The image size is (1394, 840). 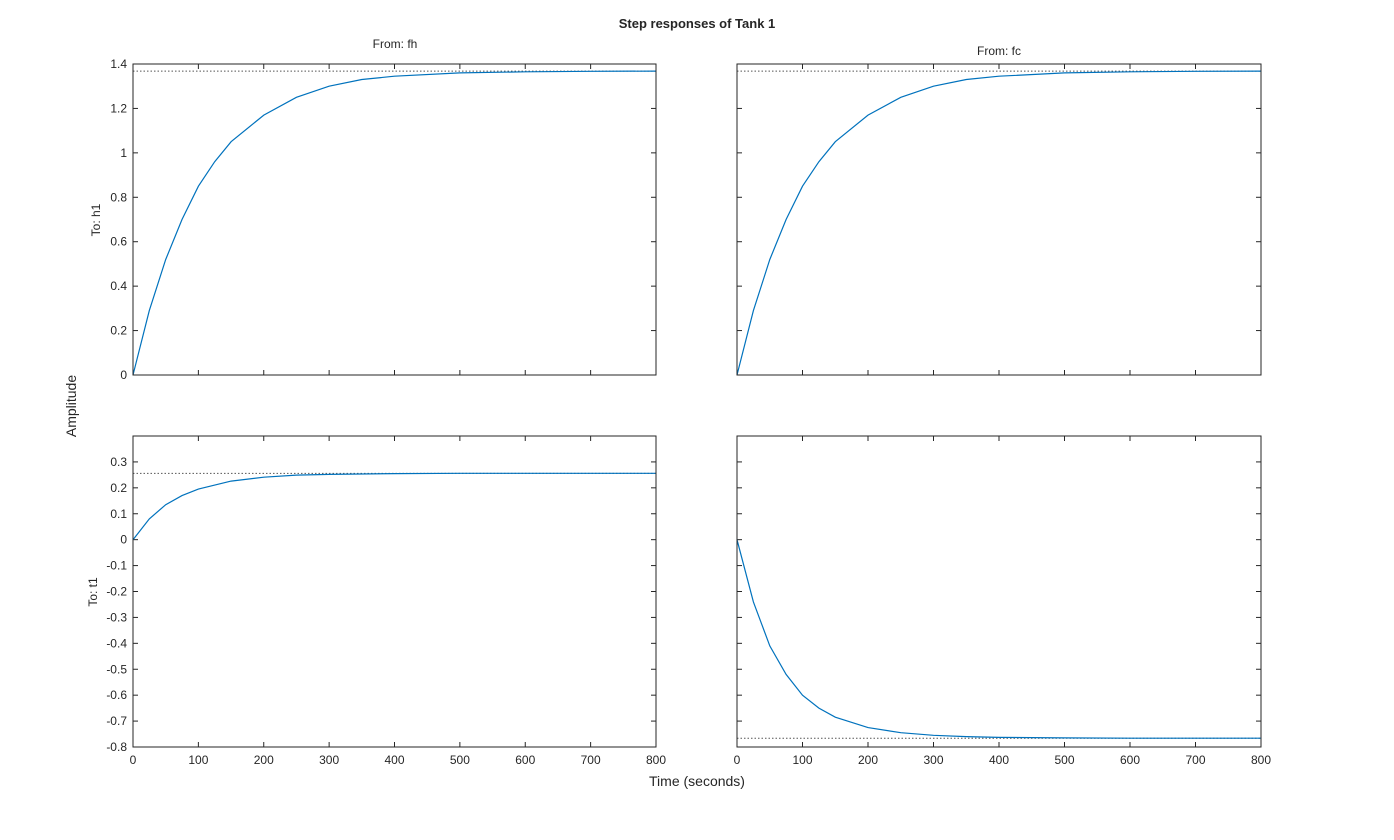 I want to click on y-tick-label: -0.5, so click(x=116, y=669).